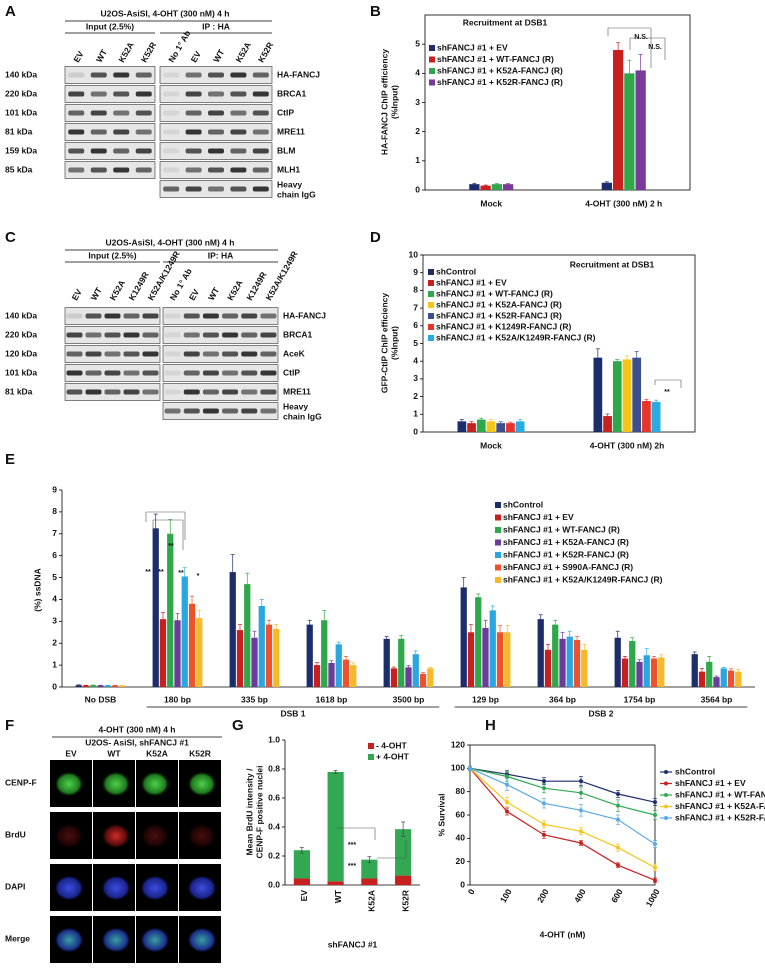 Image resolution: width=765 pixels, height=968 pixels. Describe the element at coordinates (500, 82) in the screenshot. I see `legend-label: shFANCJ #1 + K52R-FANCJ (R)` at that location.